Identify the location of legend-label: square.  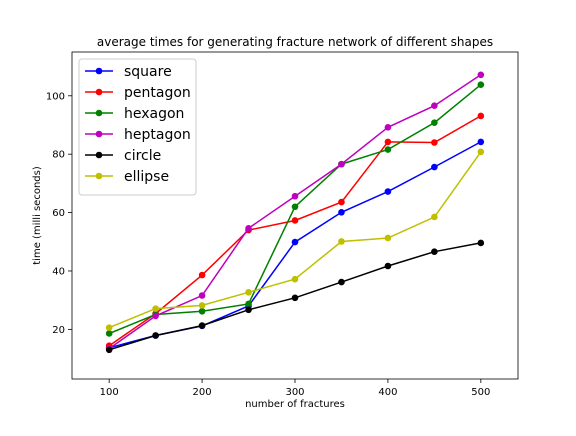
(148, 72).